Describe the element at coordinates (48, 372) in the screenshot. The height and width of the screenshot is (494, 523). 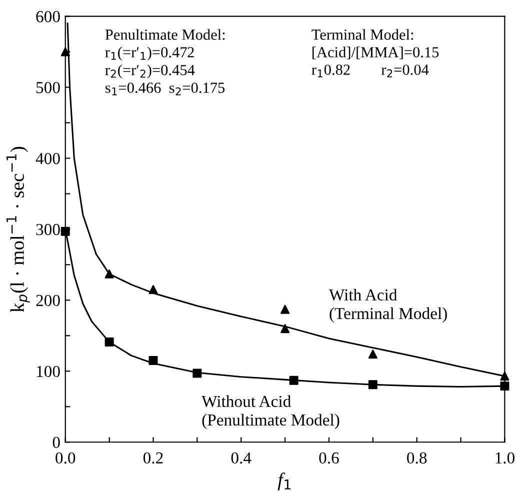
I see `y-tick-label: 100` at that location.